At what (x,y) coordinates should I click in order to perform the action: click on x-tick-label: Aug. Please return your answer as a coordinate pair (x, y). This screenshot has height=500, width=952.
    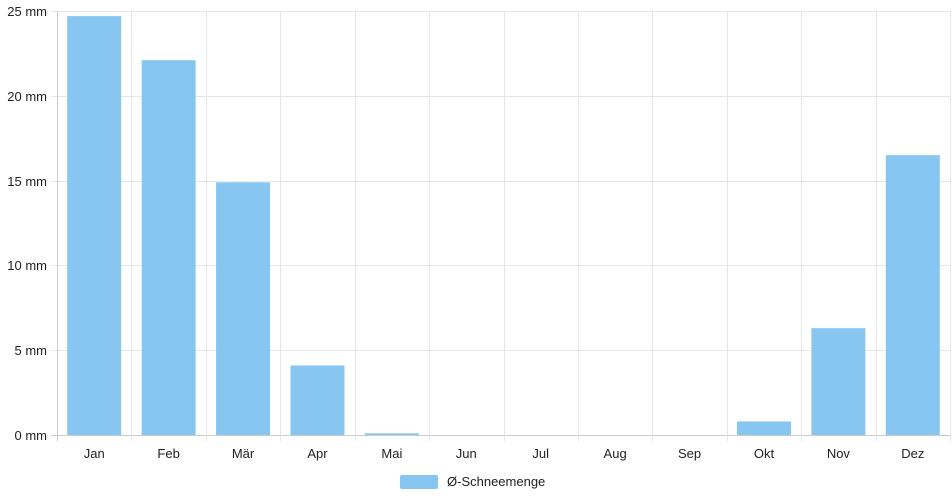
    Looking at the image, I should click on (615, 453).